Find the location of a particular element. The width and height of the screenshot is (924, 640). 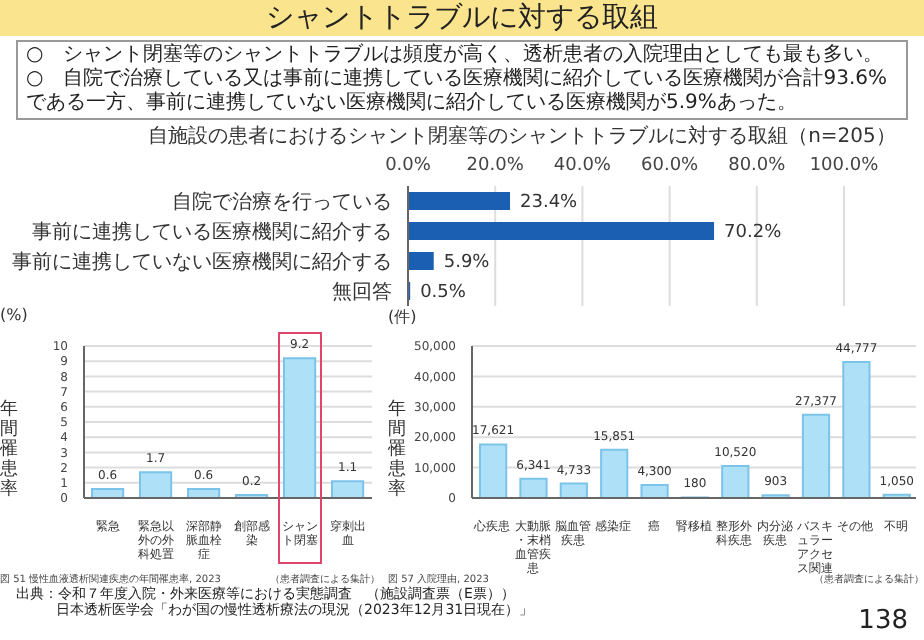

y-tick-label: 事前に連携している医療機関に紹介する is located at coordinates (212, 232).